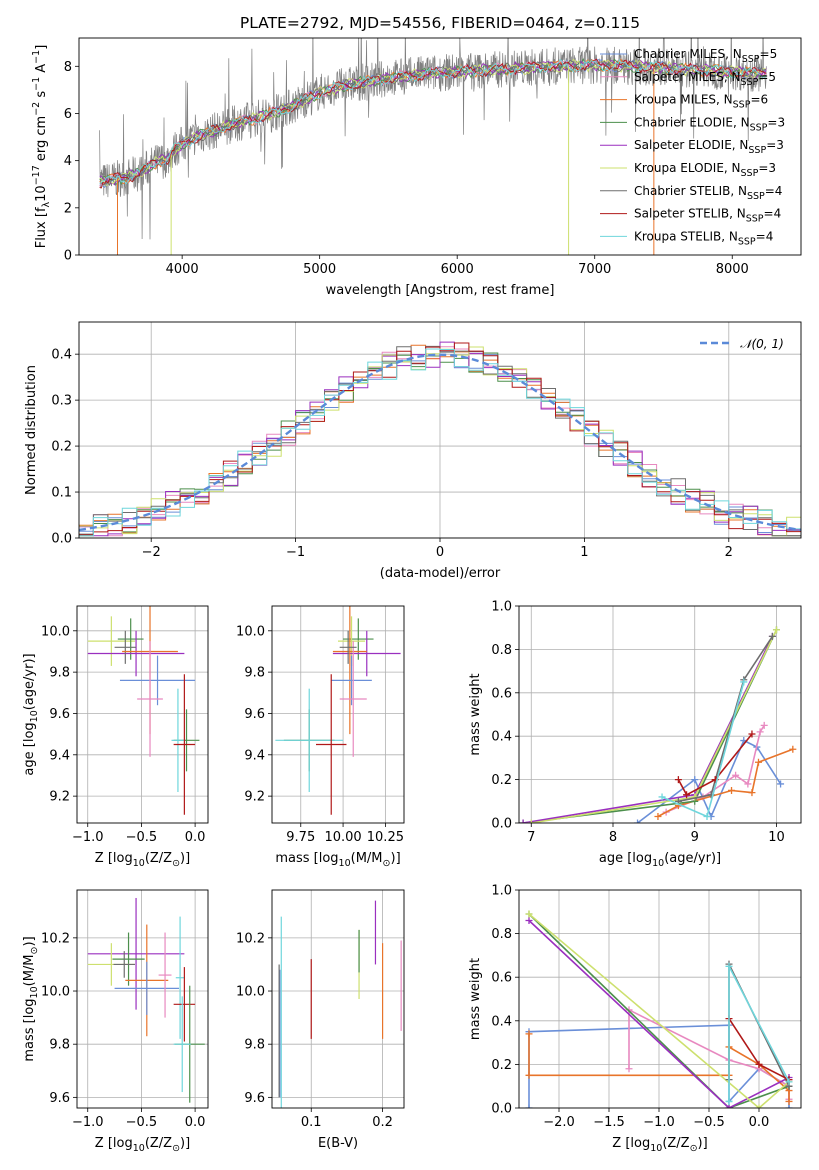 The image size is (819, 1170). What do you see at coordinates (41, 227) in the screenshot?
I see `label-part: Flux [f` at bounding box center [41, 227].